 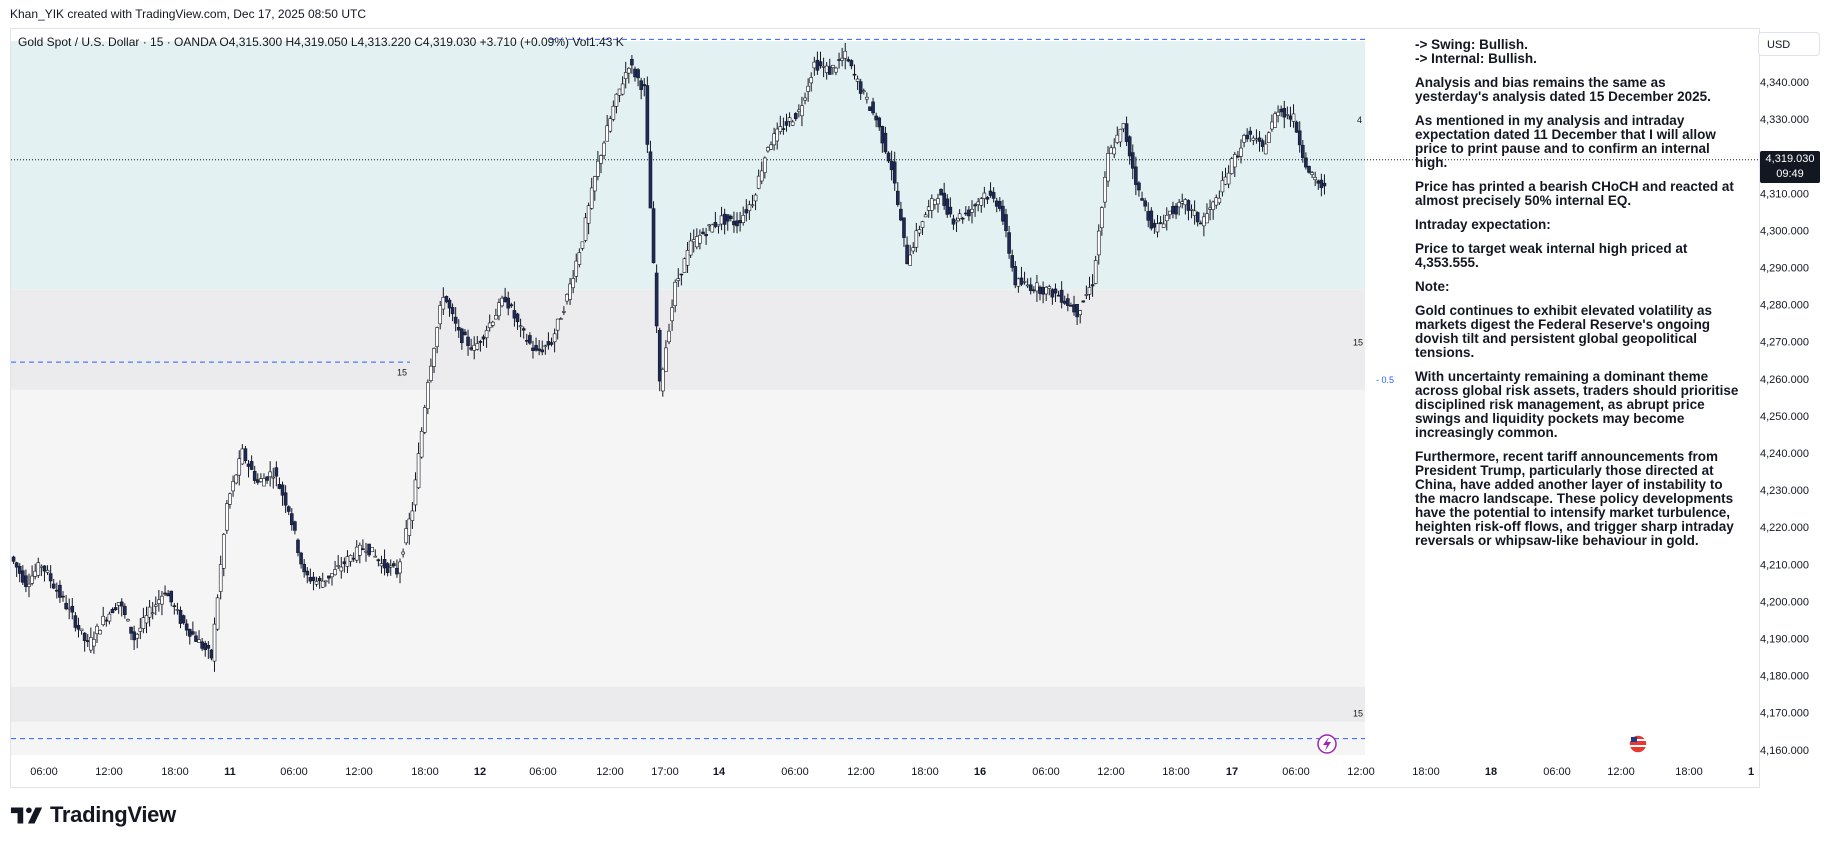 What do you see at coordinates (1784, 714) in the screenshot?
I see `y-tick-label: 4,170.000` at bounding box center [1784, 714].